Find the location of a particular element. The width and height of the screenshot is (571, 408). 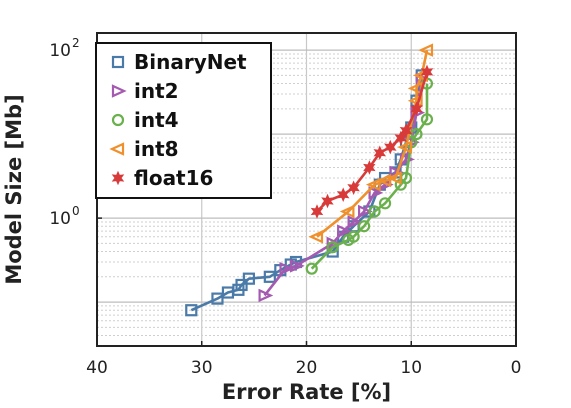

legend-box is located at coordinates (183, 120).